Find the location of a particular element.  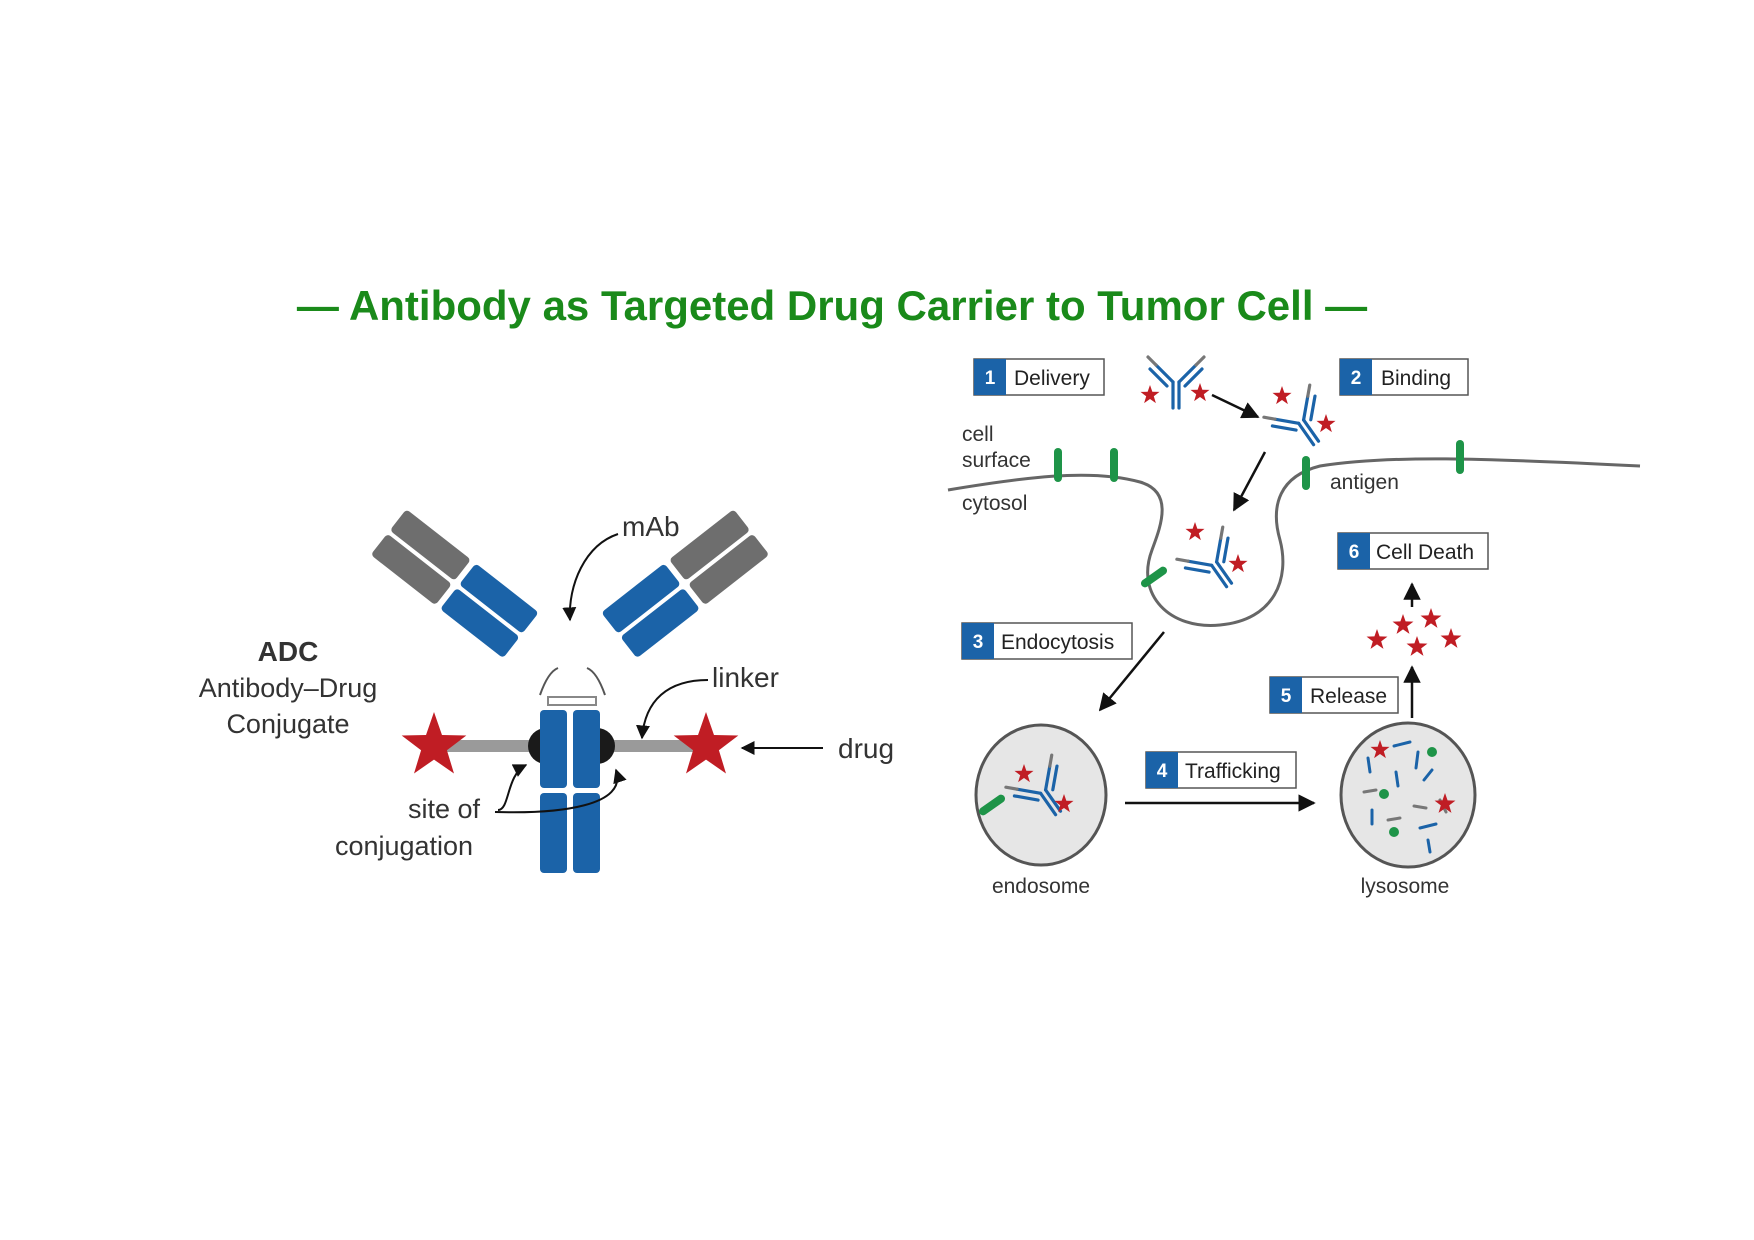

arrow-endocytosis is located at coordinates (1131, 671).